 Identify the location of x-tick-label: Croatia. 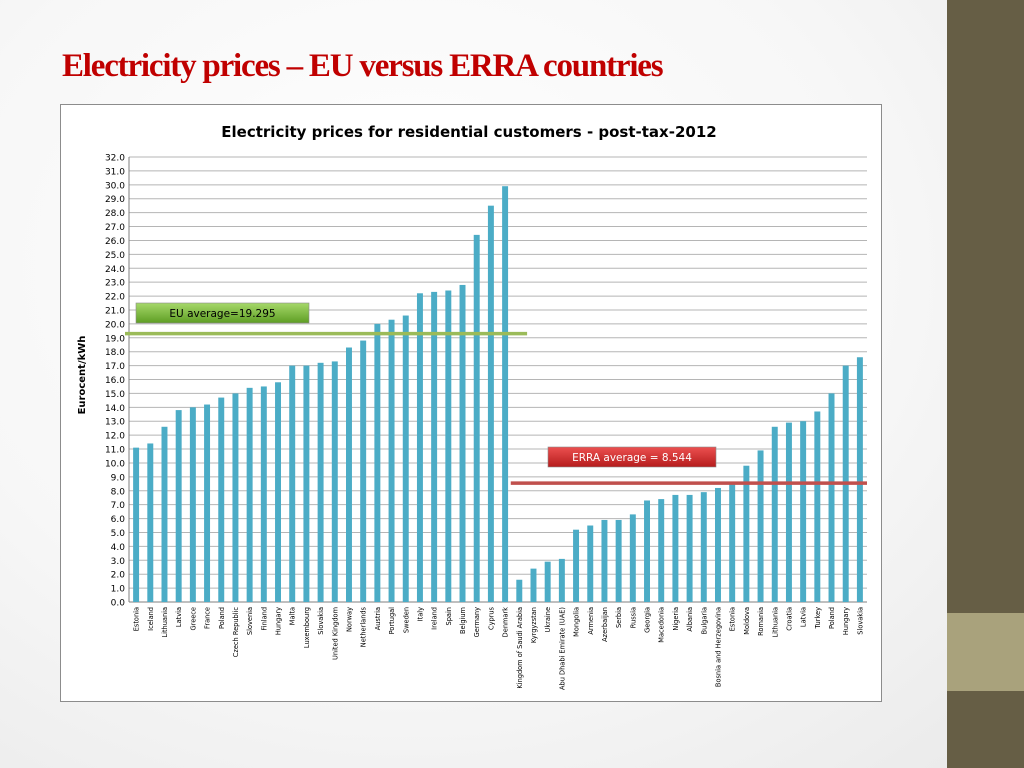
(789, 619).